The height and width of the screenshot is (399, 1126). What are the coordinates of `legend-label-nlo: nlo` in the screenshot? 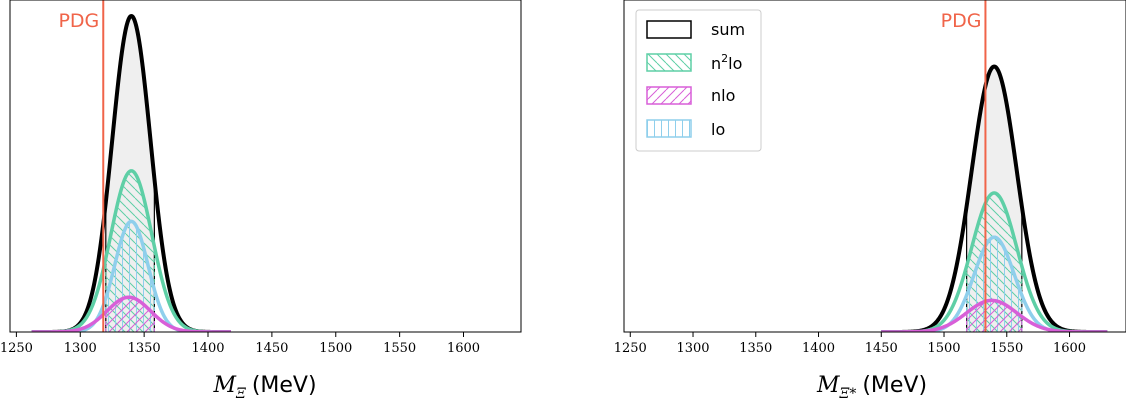 It's located at (723, 95).